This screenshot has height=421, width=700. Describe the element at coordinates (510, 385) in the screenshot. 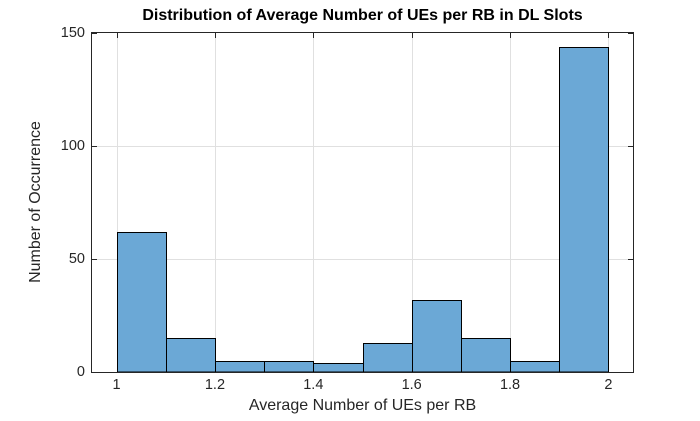

I see `x-tick-label: 1.8` at that location.